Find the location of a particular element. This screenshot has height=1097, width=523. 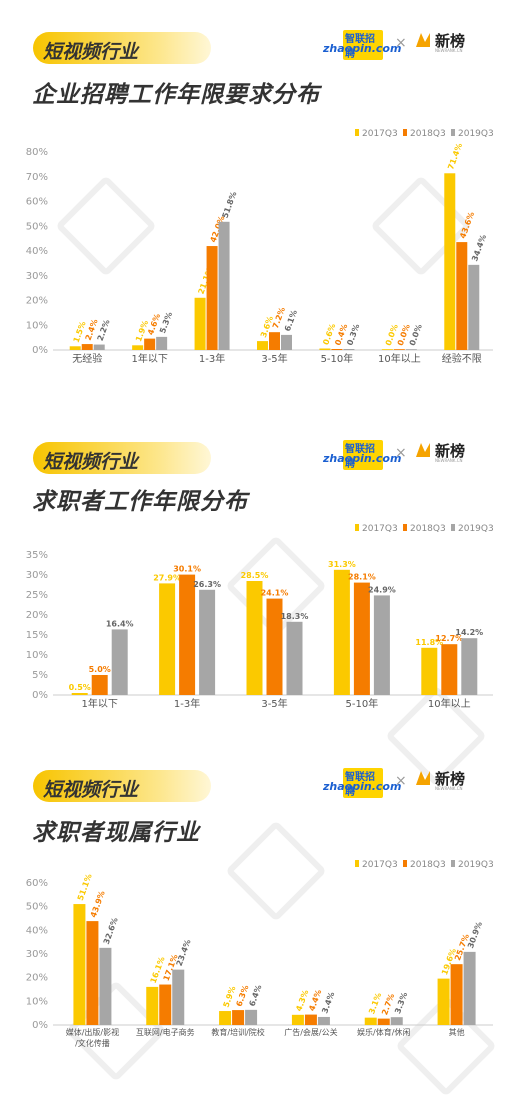

chart-2-title: 求职者工作年限分布 is located at coordinates (140, 502).